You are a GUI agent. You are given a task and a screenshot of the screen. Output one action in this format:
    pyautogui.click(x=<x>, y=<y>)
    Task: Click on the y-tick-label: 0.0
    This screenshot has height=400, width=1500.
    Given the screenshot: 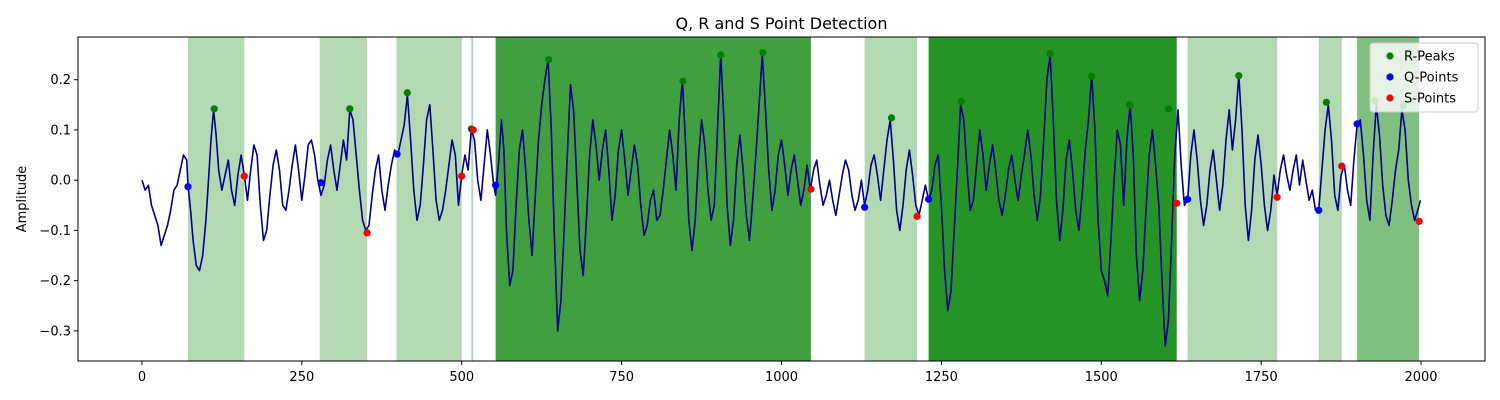 What is the action you would take?
    pyautogui.click(x=60, y=181)
    